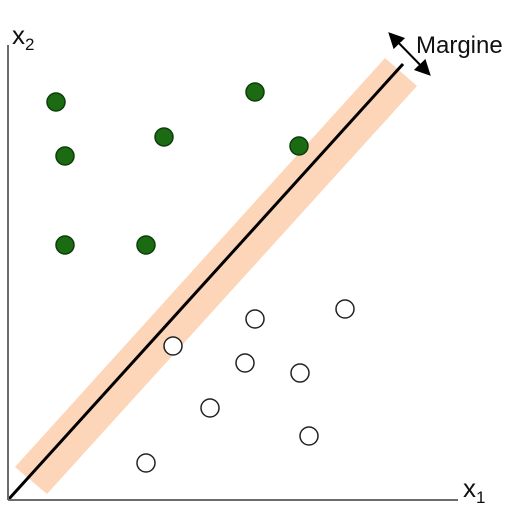 This screenshot has height=513, width=525. I want to click on x-axis-label: x1, so click(474, 490).